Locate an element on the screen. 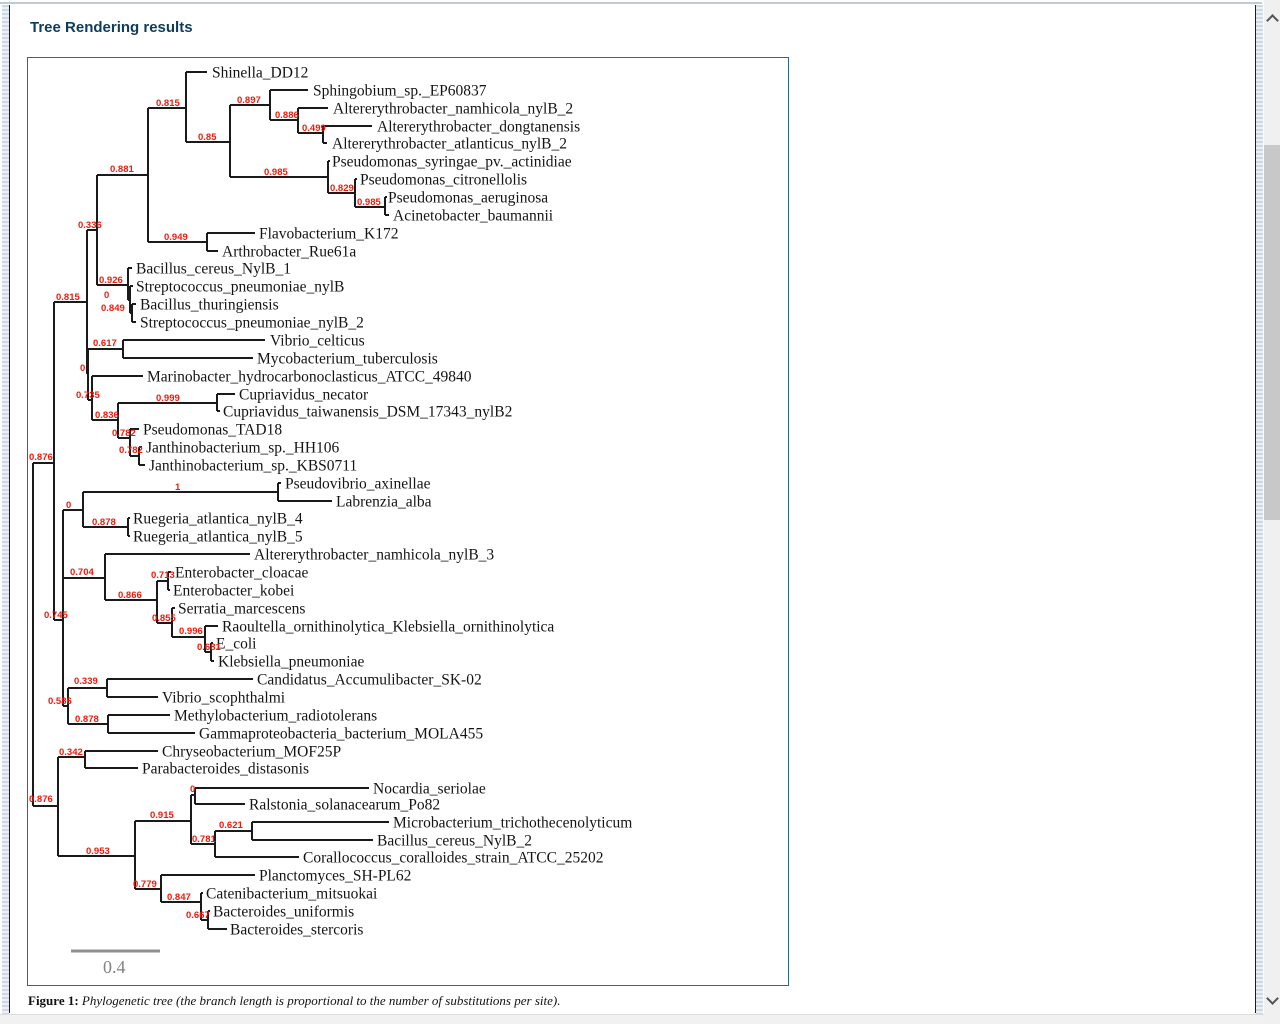 The width and height of the screenshot is (1280, 1024). taxon-label: Ralstonia_solanacearum_Po82 is located at coordinates (344, 805).